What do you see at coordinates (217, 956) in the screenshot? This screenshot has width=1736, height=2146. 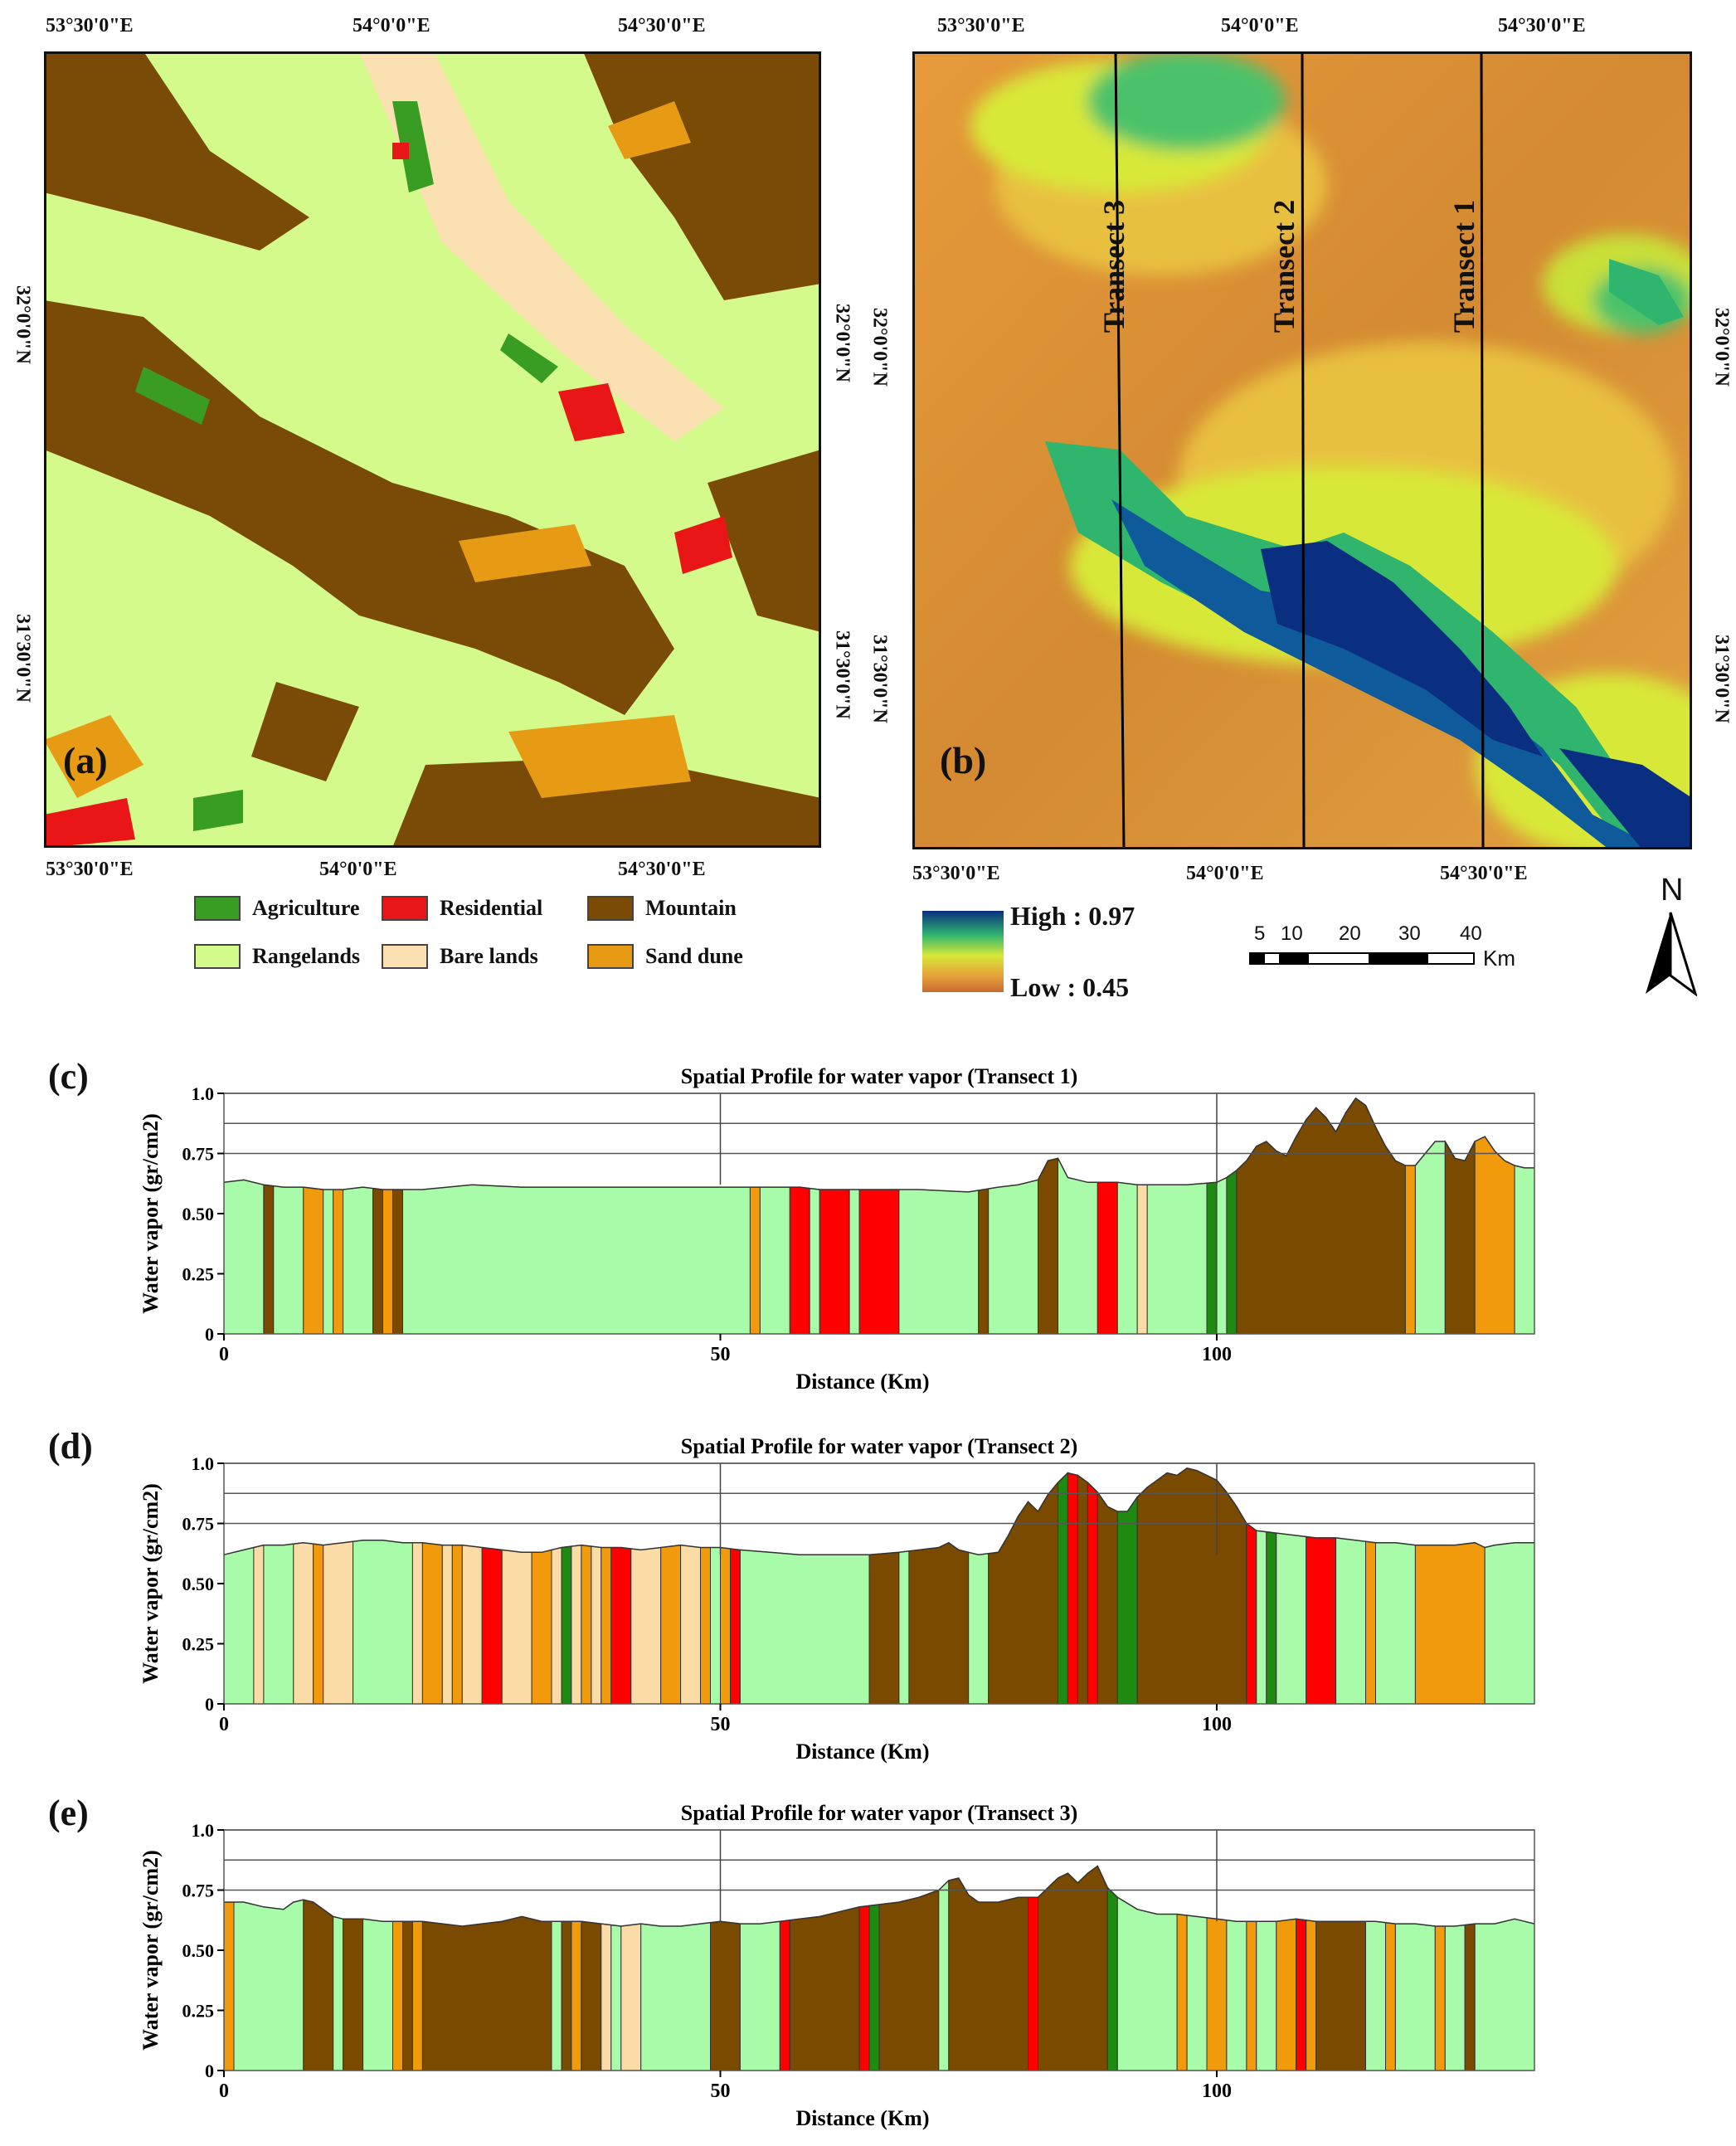 I see `legend-rangelands-swatch` at bounding box center [217, 956].